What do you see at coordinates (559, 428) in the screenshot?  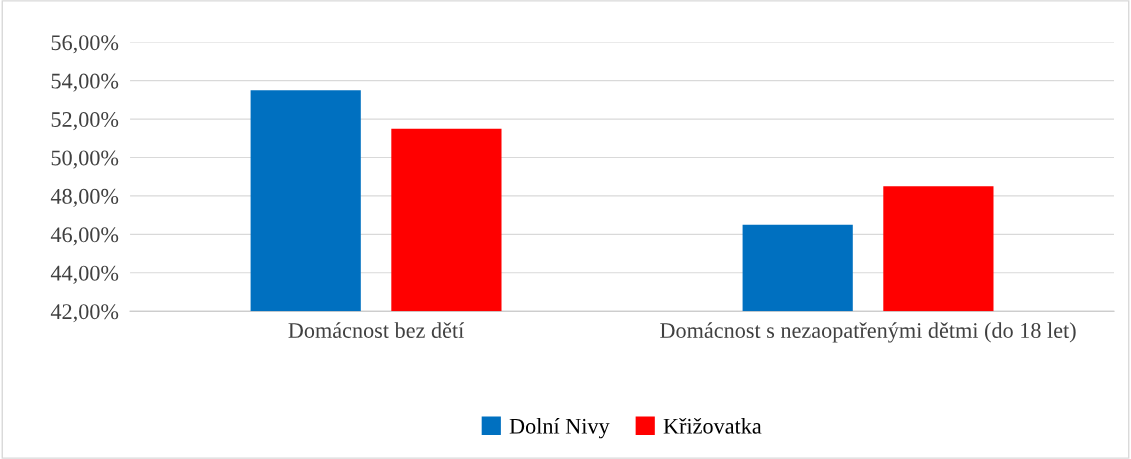 I see `legend-label: Dolní Nivy` at bounding box center [559, 428].